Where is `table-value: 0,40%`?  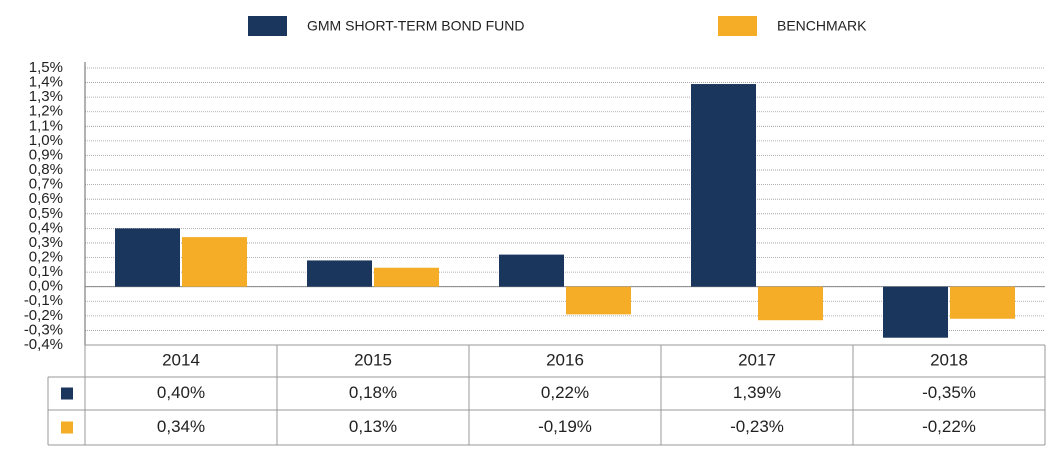 table-value: 0,40% is located at coordinates (181, 392).